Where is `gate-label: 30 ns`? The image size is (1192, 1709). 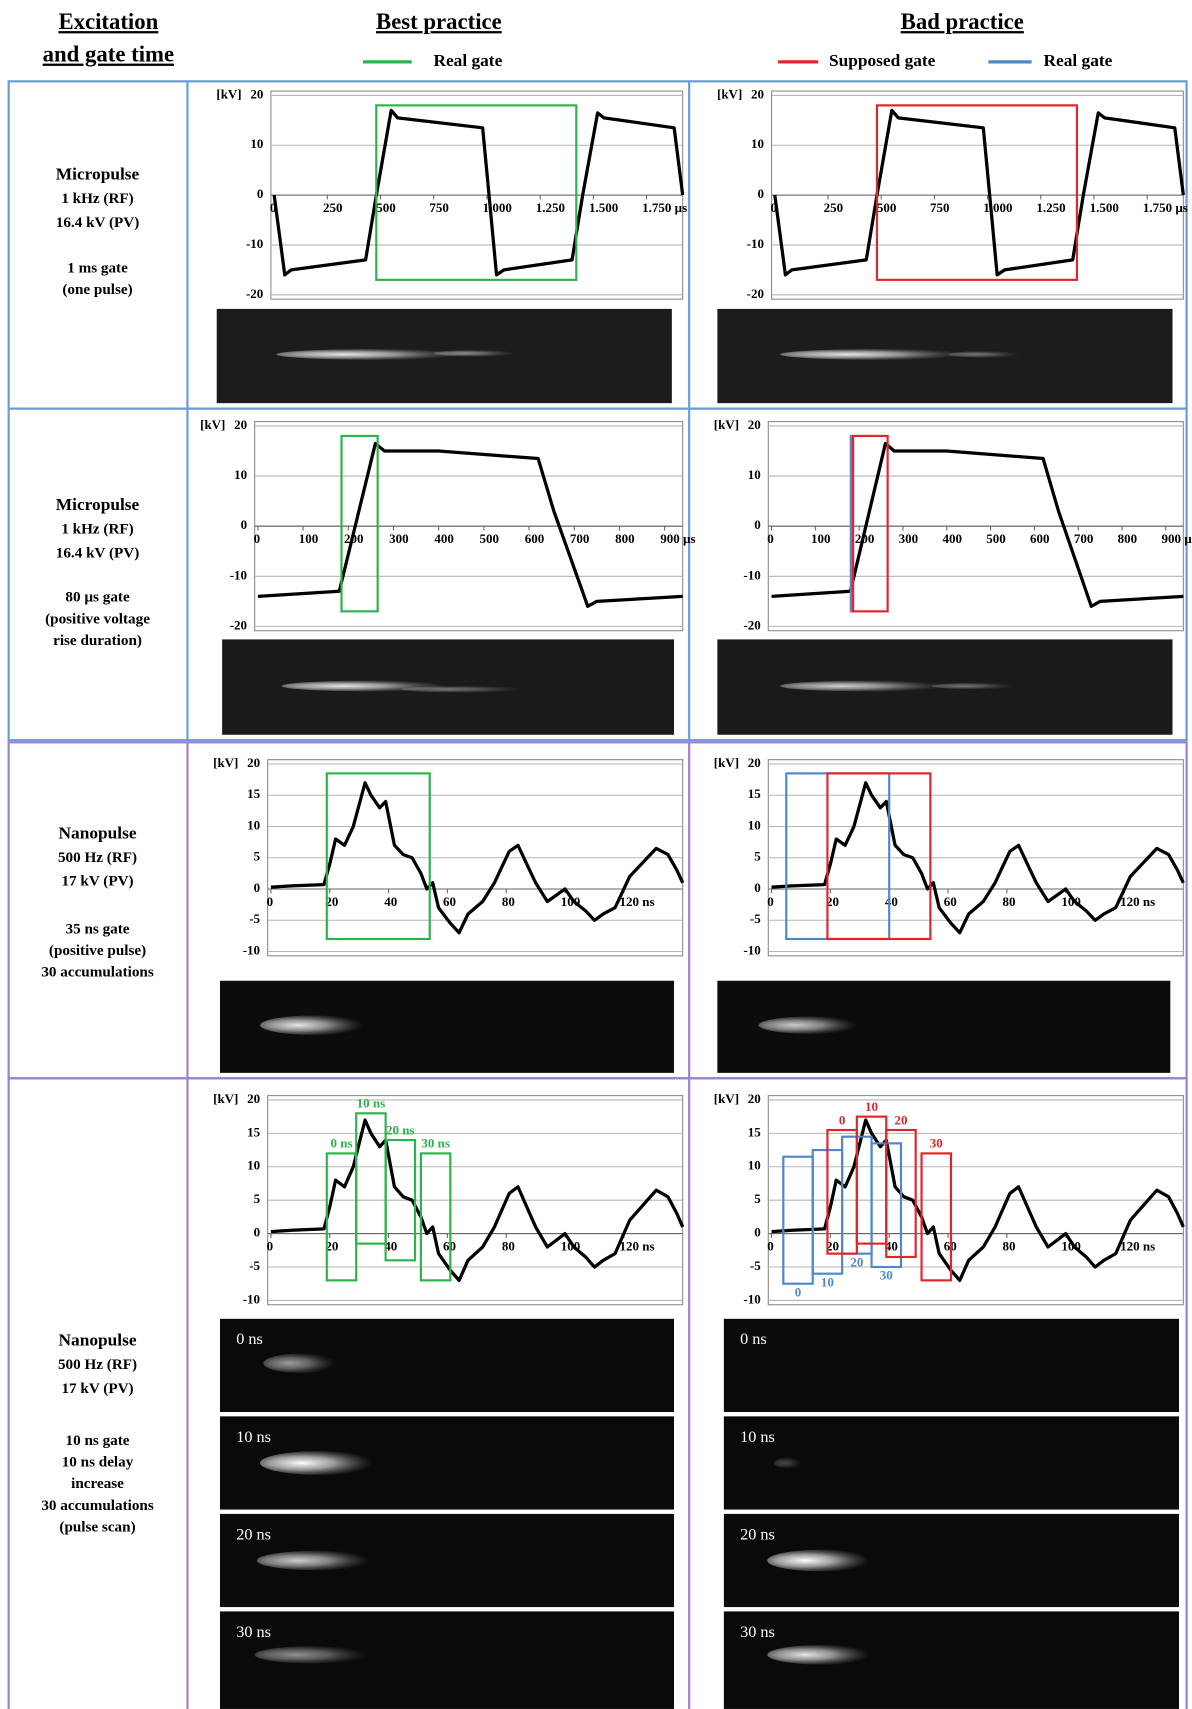 gate-label: 30 ns is located at coordinates (435, 1143).